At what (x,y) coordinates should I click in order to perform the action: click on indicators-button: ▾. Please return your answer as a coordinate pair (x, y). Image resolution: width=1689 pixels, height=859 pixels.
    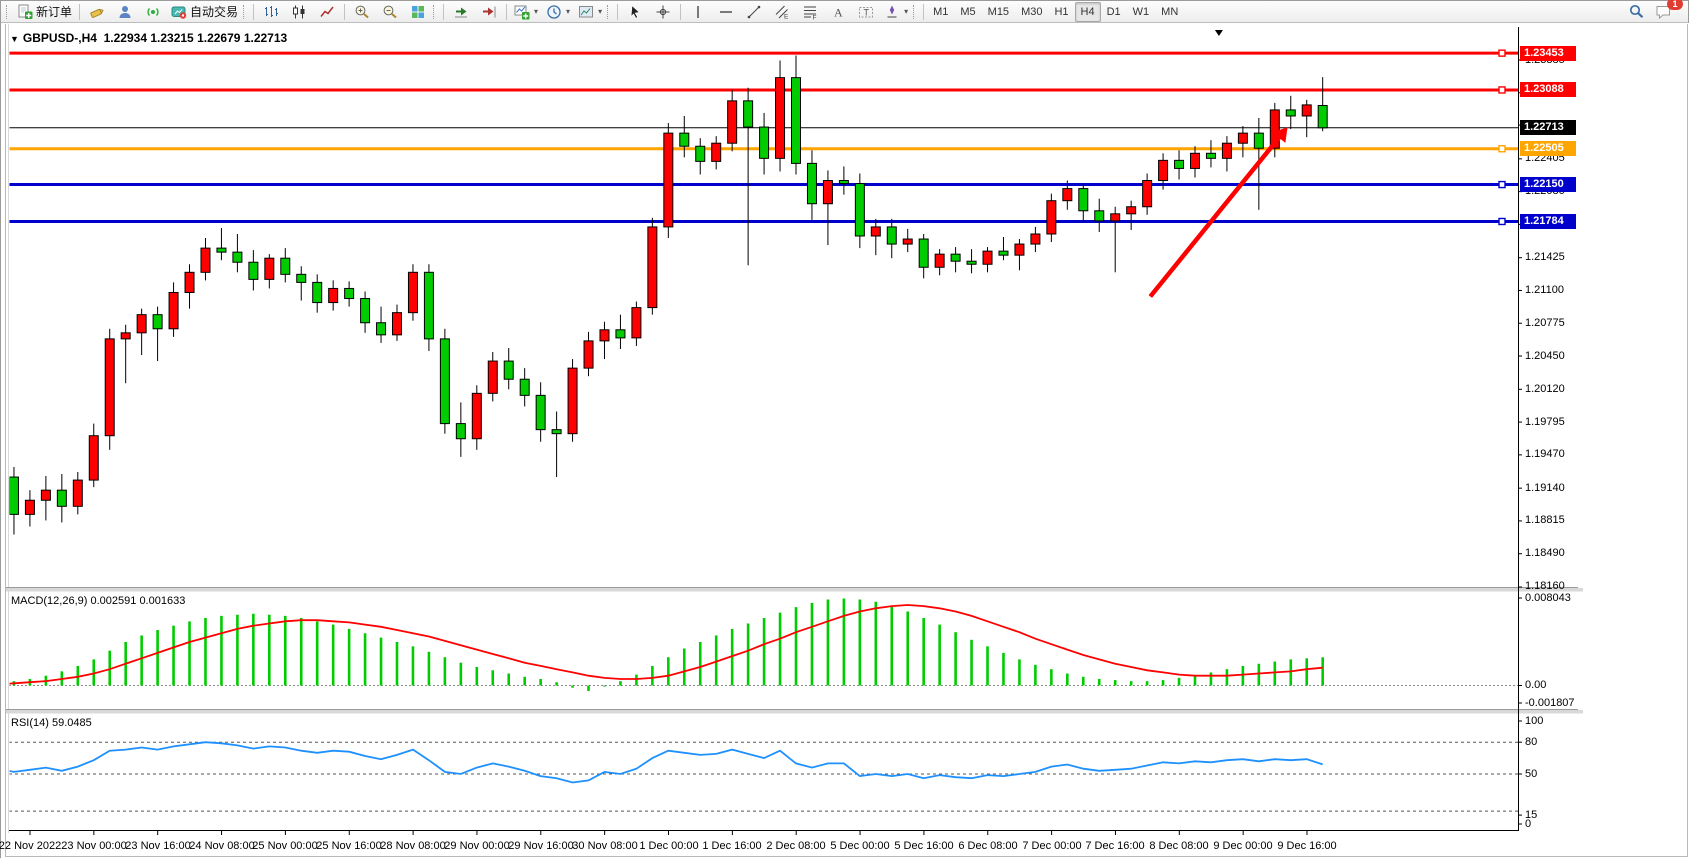
    Looking at the image, I should click on (590, 12).